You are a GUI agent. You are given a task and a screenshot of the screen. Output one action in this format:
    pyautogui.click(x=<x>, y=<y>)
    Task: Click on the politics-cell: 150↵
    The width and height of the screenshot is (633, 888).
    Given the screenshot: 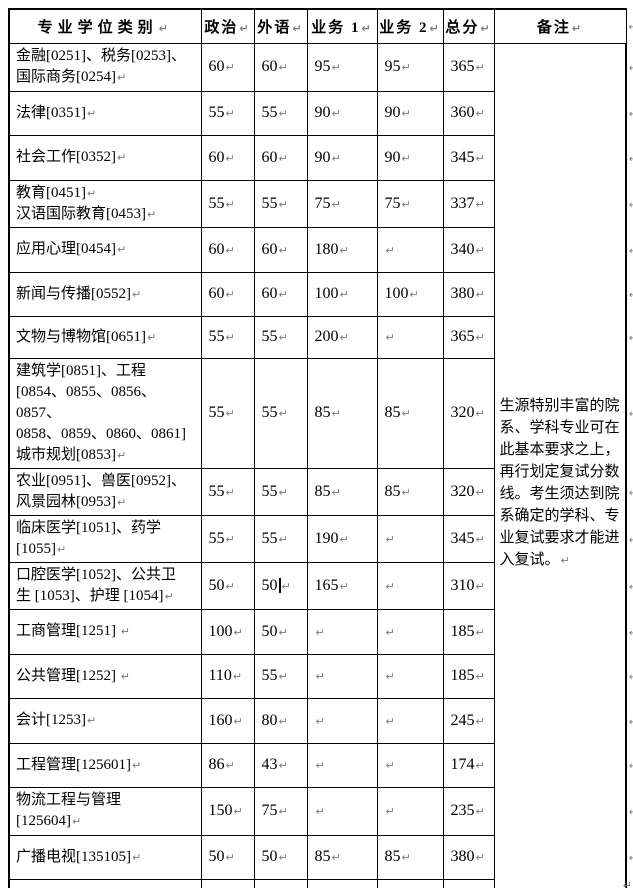 What is the action you would take?
    pyautogui.click(x=227, y=811)
    